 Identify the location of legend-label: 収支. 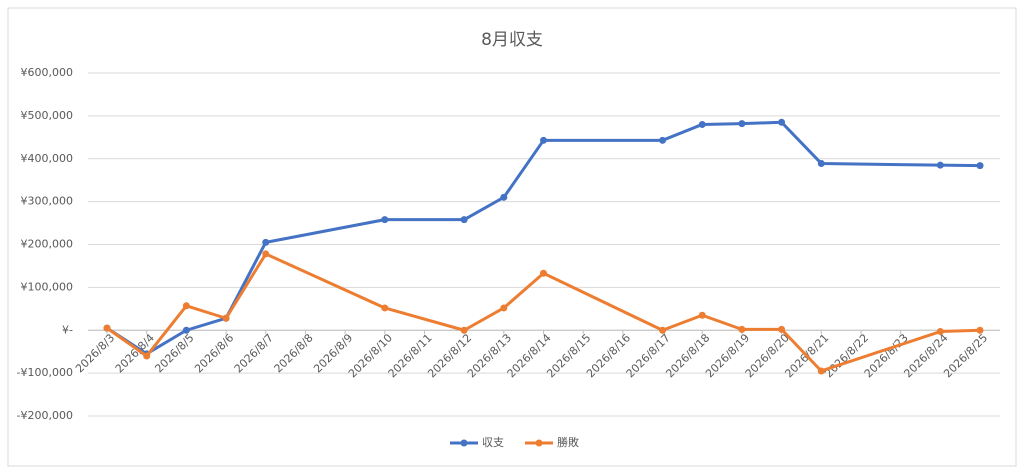
(493, 442).